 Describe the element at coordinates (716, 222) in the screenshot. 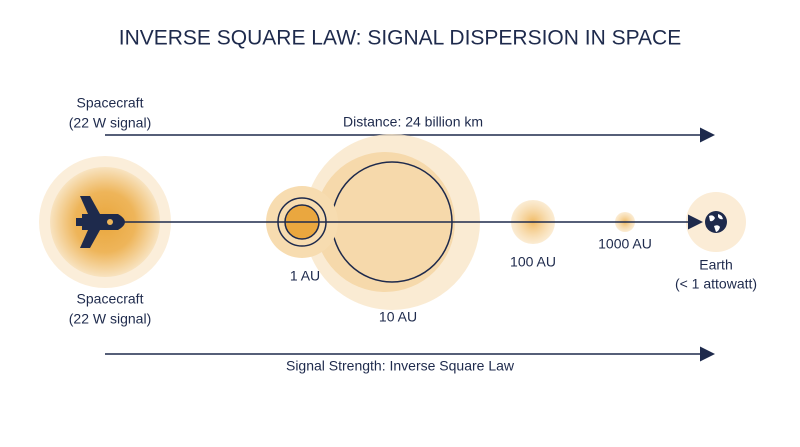

I see `earth-icon` at that location.